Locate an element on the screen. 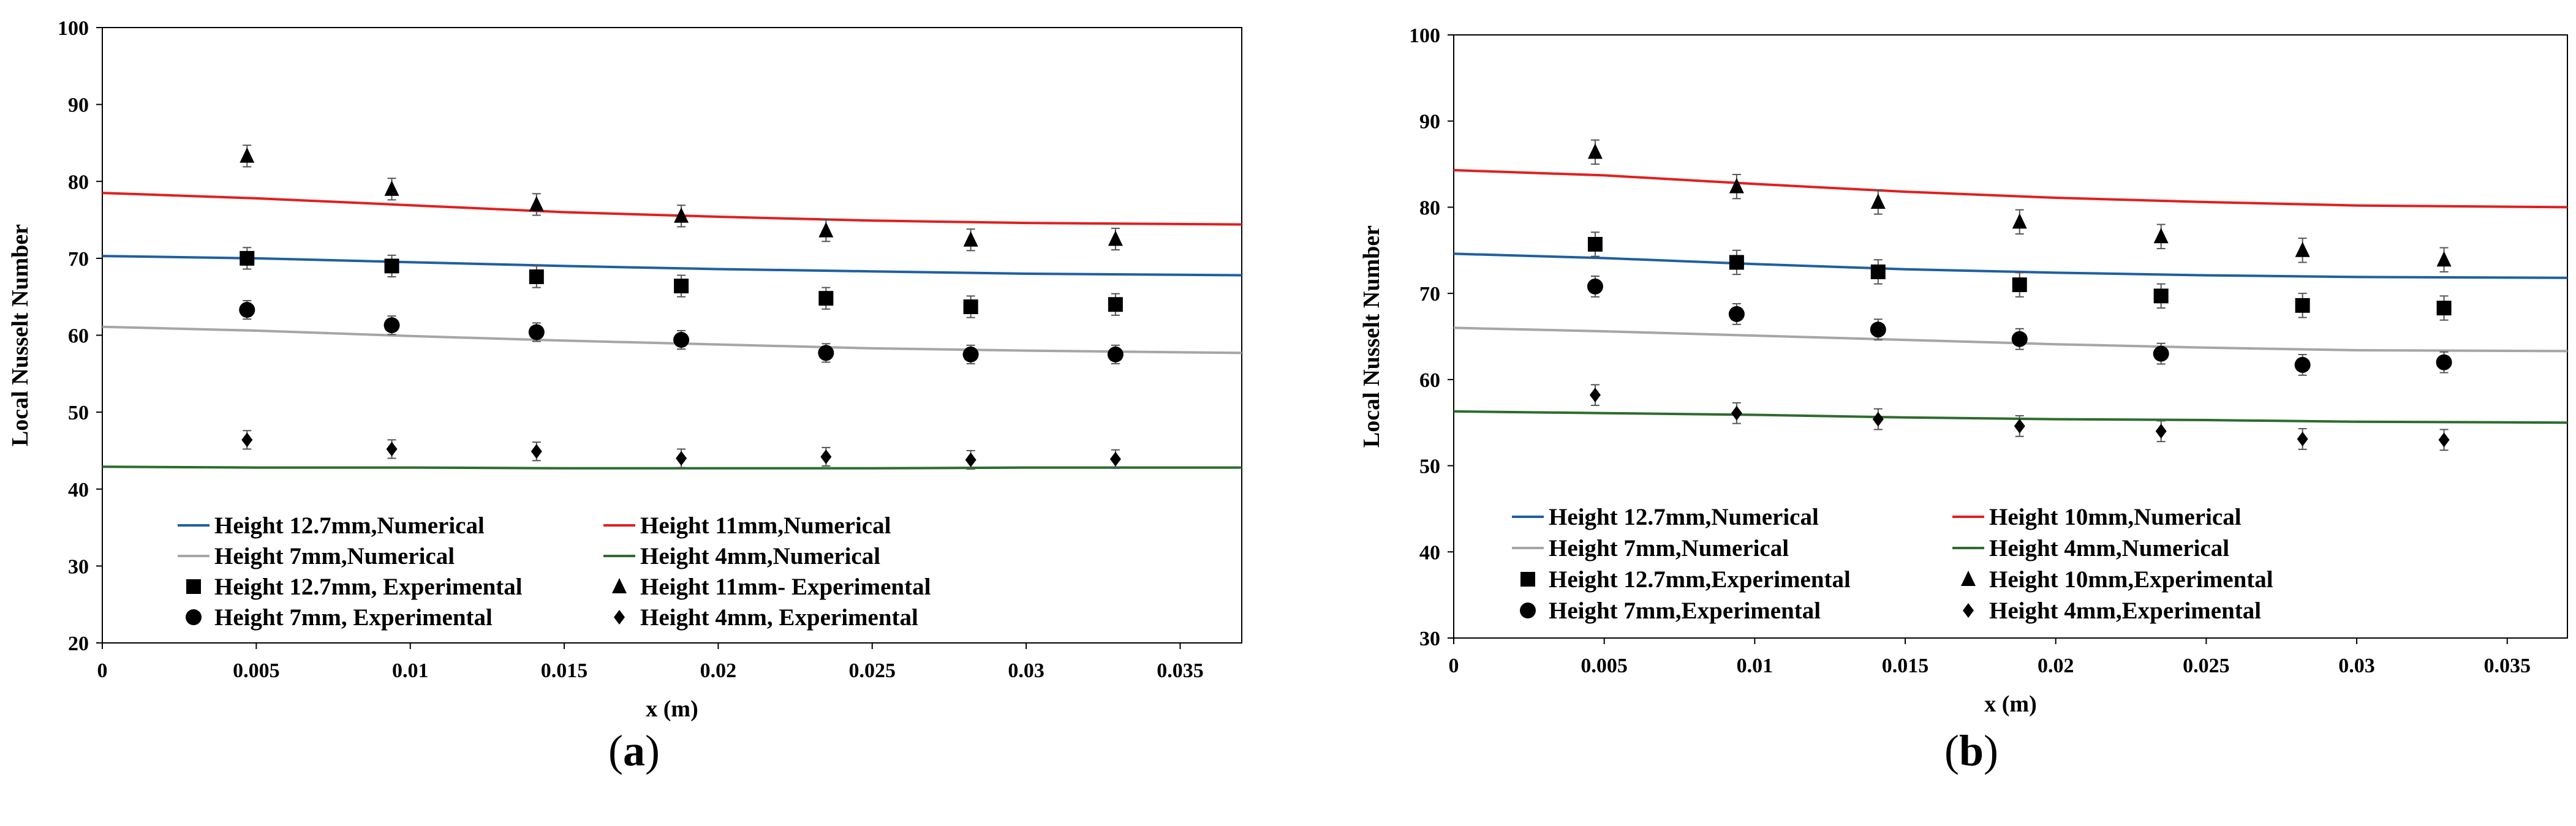 This screenshot has width=2576, height=826. x-tick-label: 0 is located at coordinates (1454, 666).